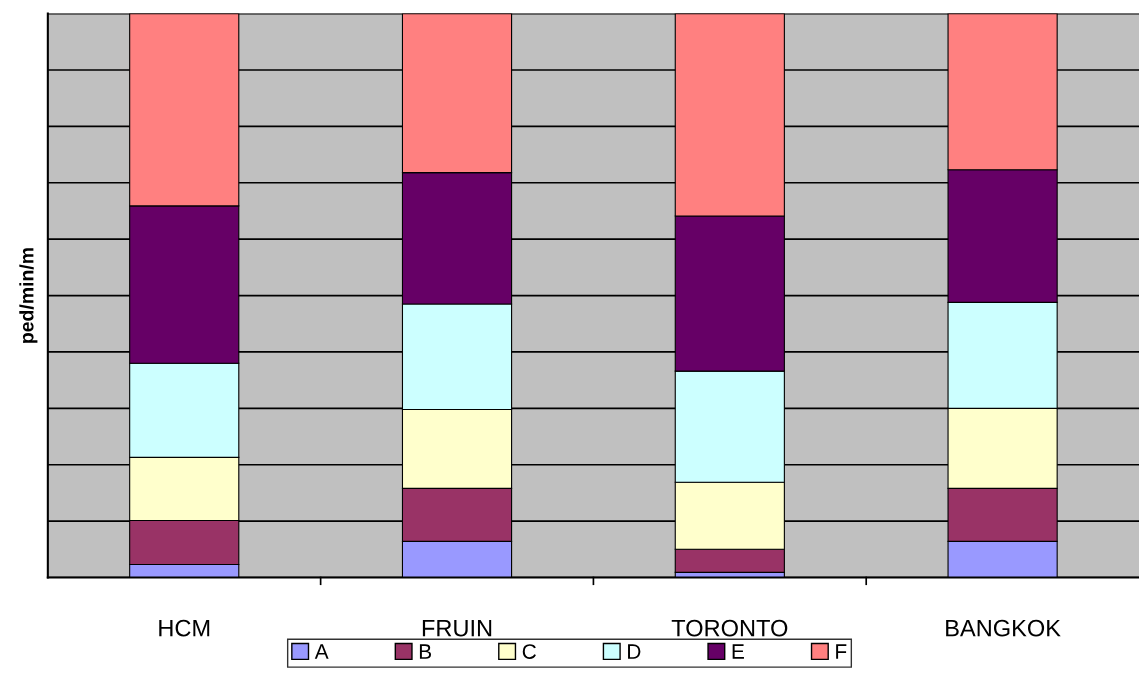  I want to click on legend-label: D, so click(634, 651).